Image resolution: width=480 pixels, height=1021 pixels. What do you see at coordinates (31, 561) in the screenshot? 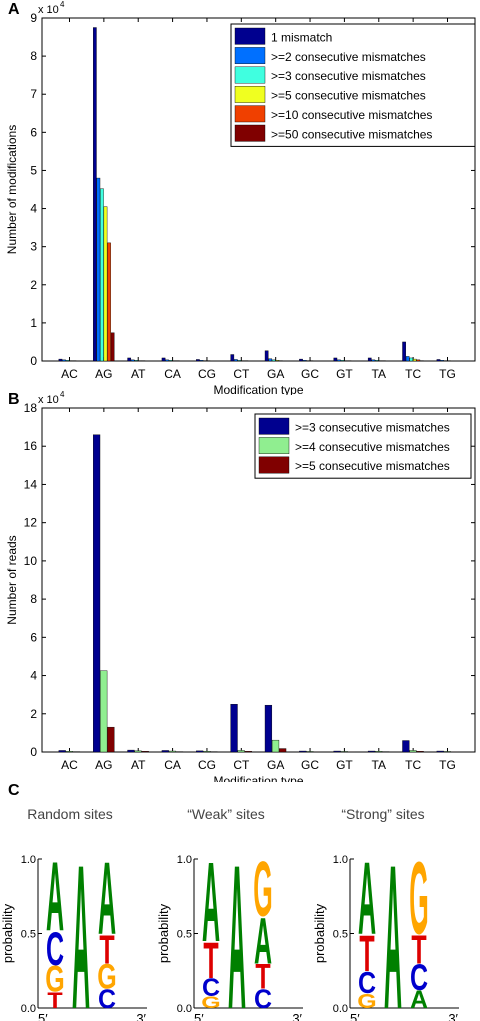
I see `y-tick-label: 10` at bounding box center [31, 561].